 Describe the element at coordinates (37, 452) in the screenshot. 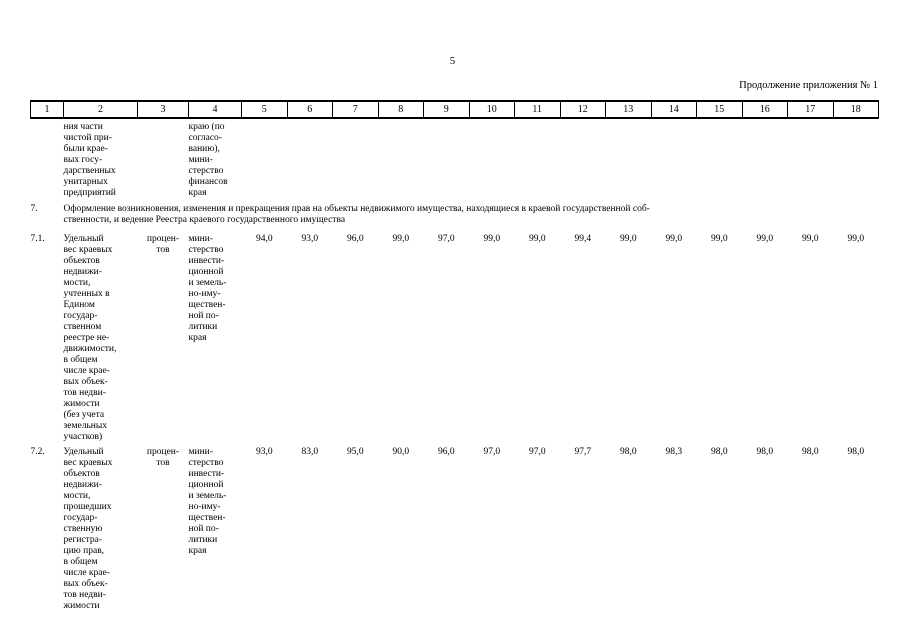

I see `row-number: 7.2.` at that location.